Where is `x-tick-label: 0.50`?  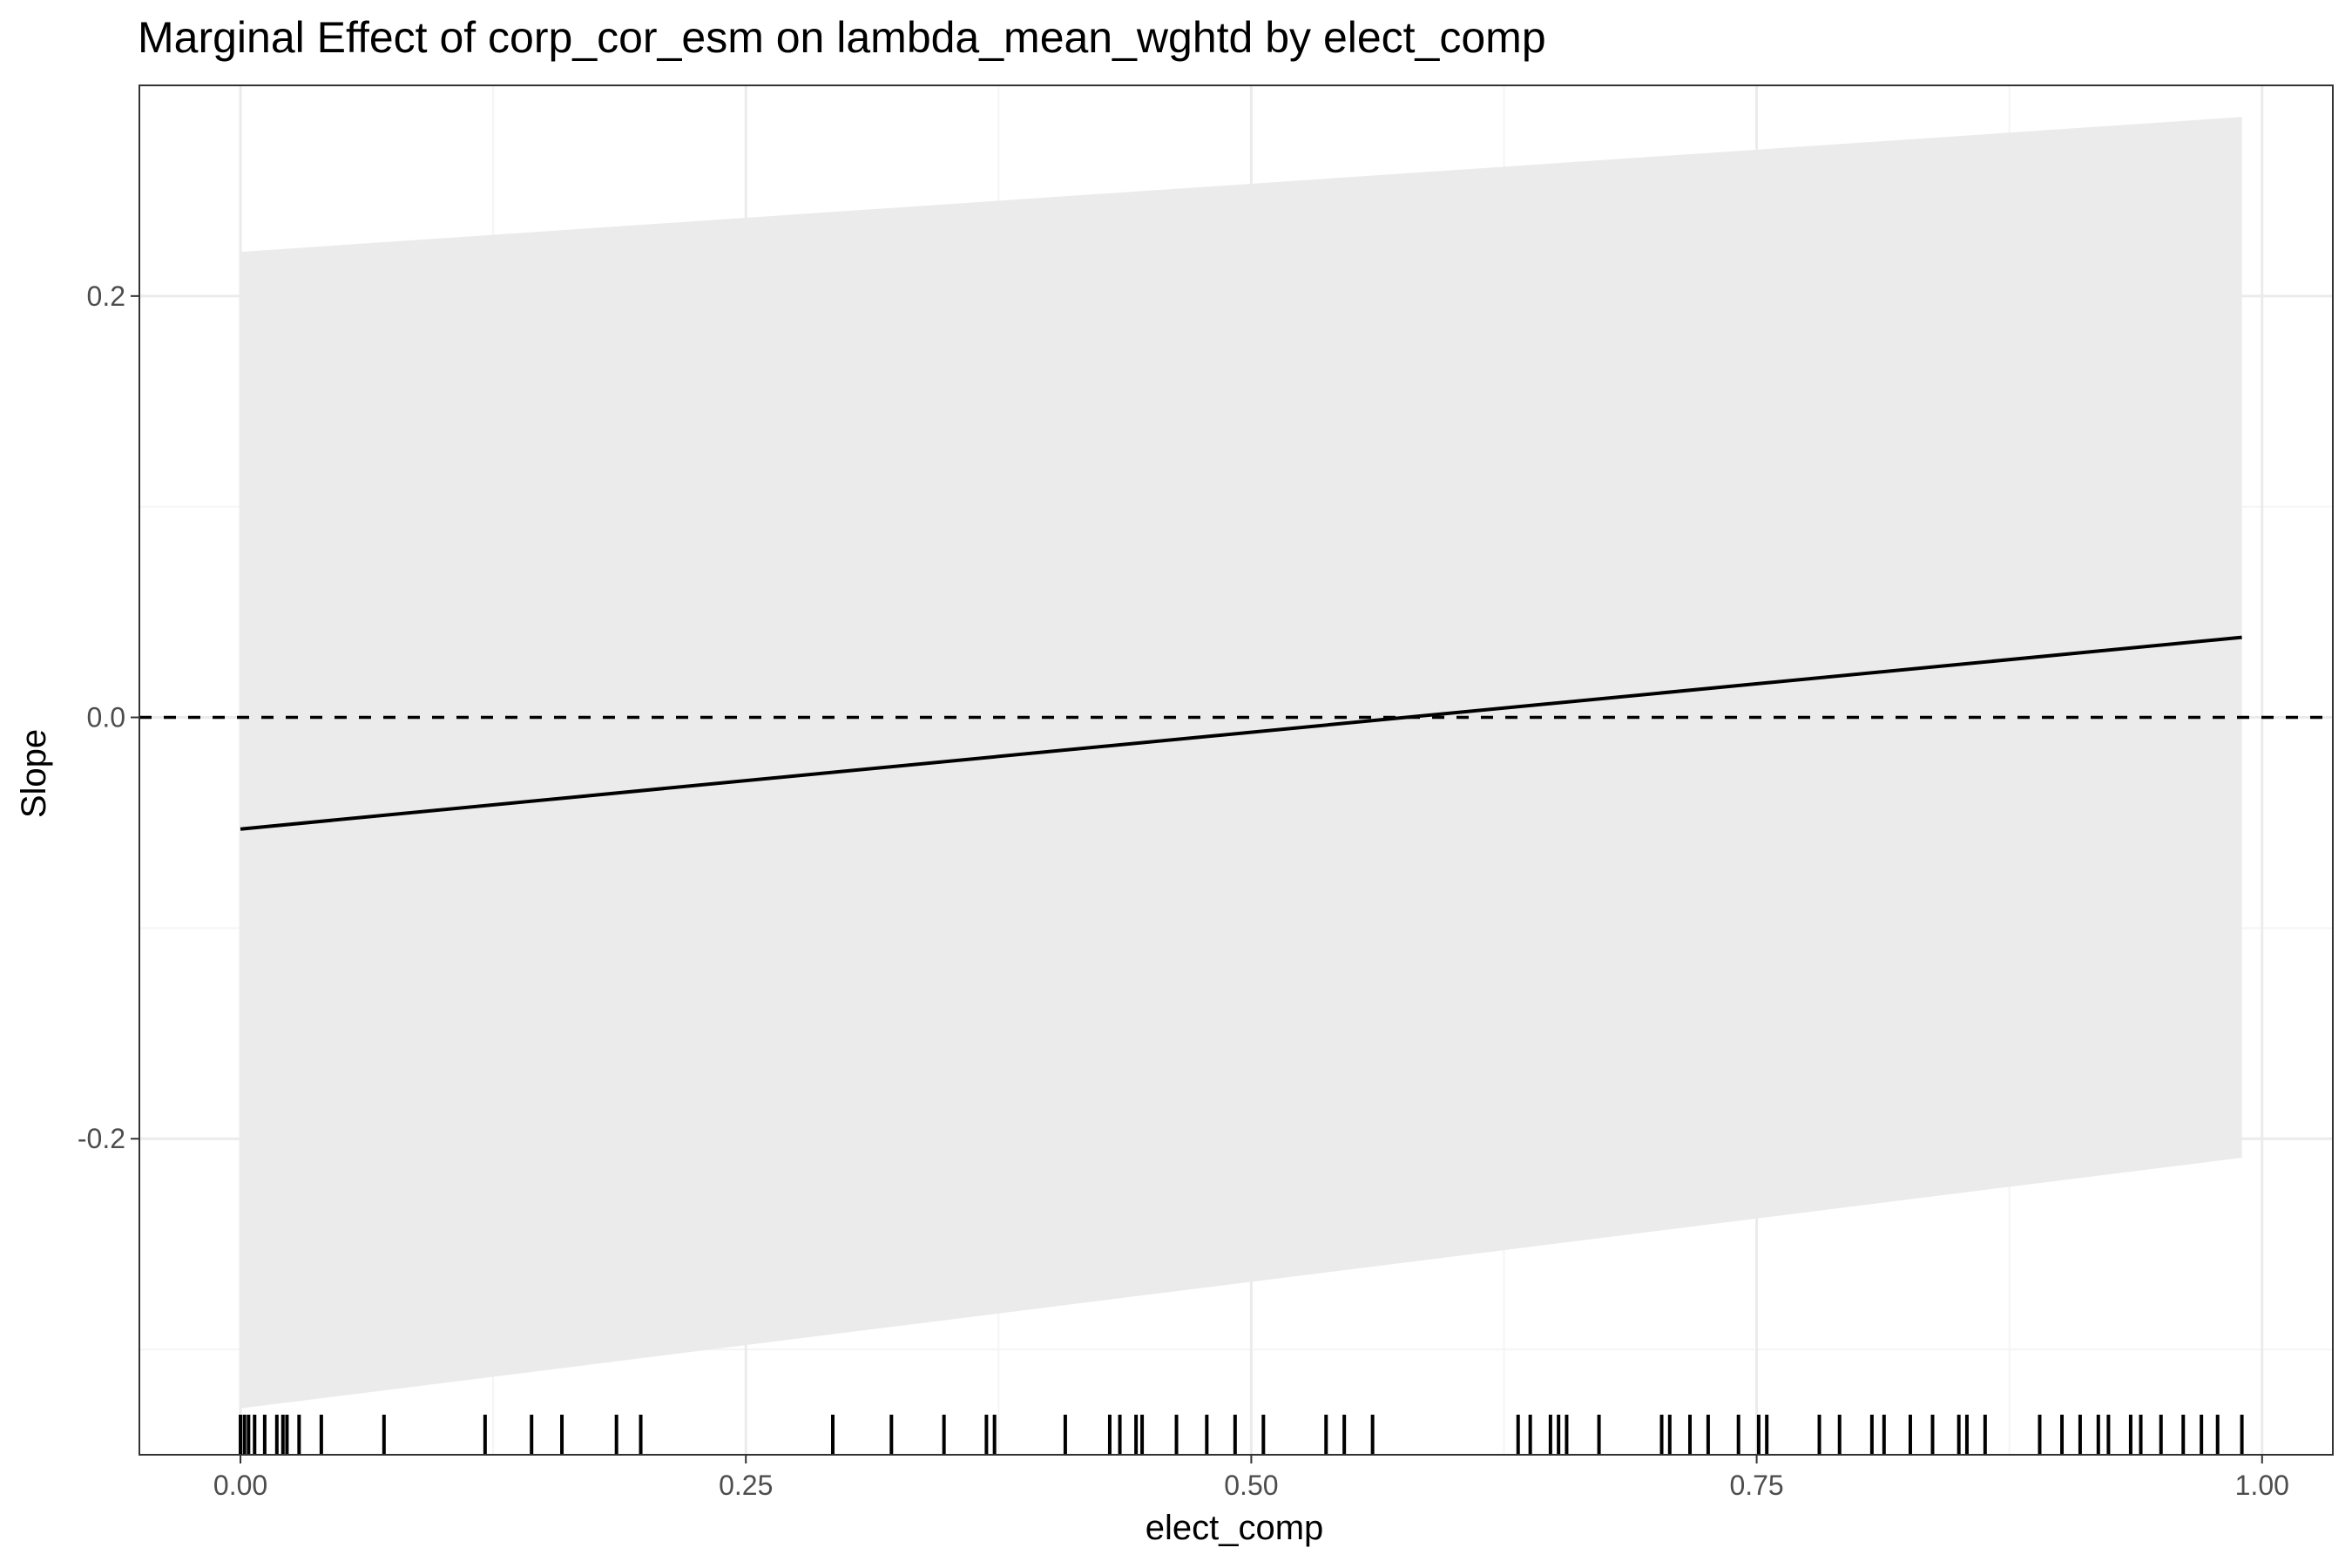 x-tick-label: 0.50 is located at coordinates (1251, 1486).